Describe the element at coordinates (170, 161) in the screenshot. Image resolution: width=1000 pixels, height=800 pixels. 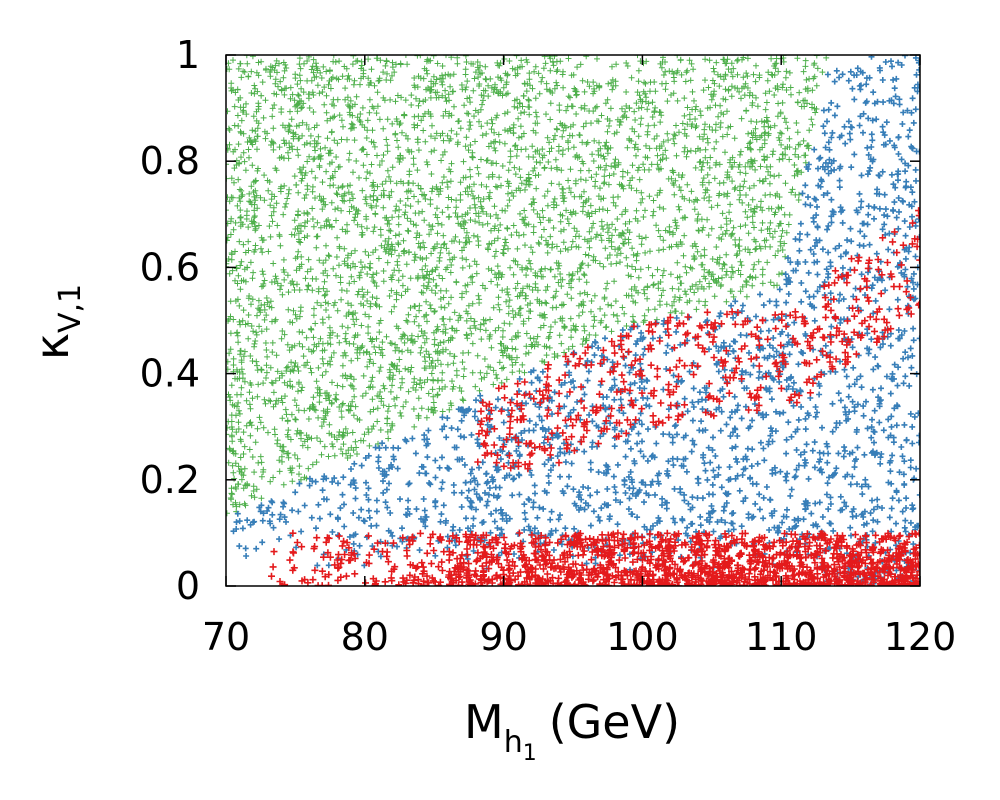
I see `y-tick-label: 0.8` at that location.